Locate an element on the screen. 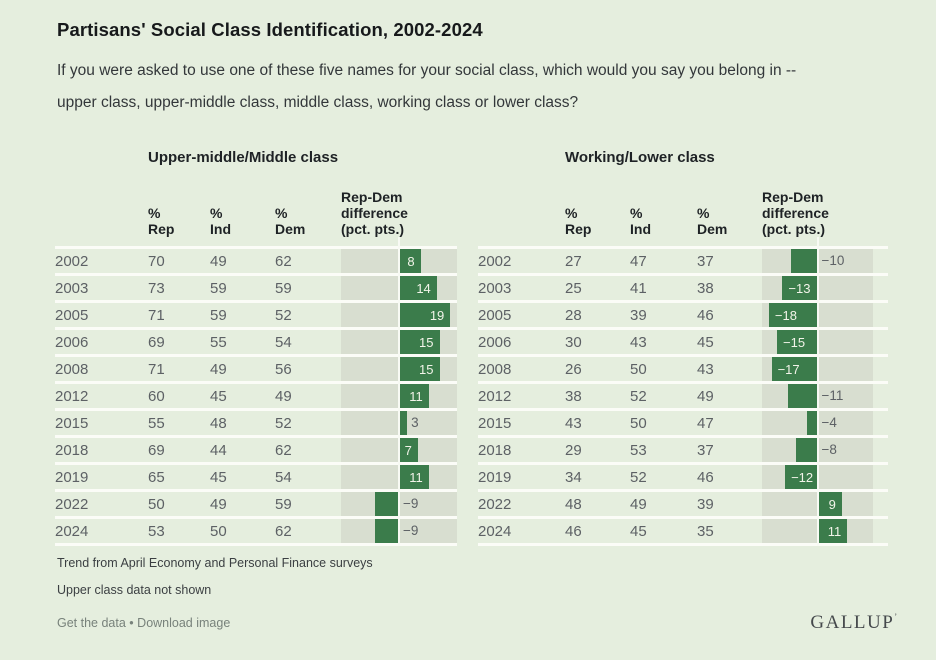 The image size is (936, 660). year-cell: 2024 is located at coordinates (495, 531).